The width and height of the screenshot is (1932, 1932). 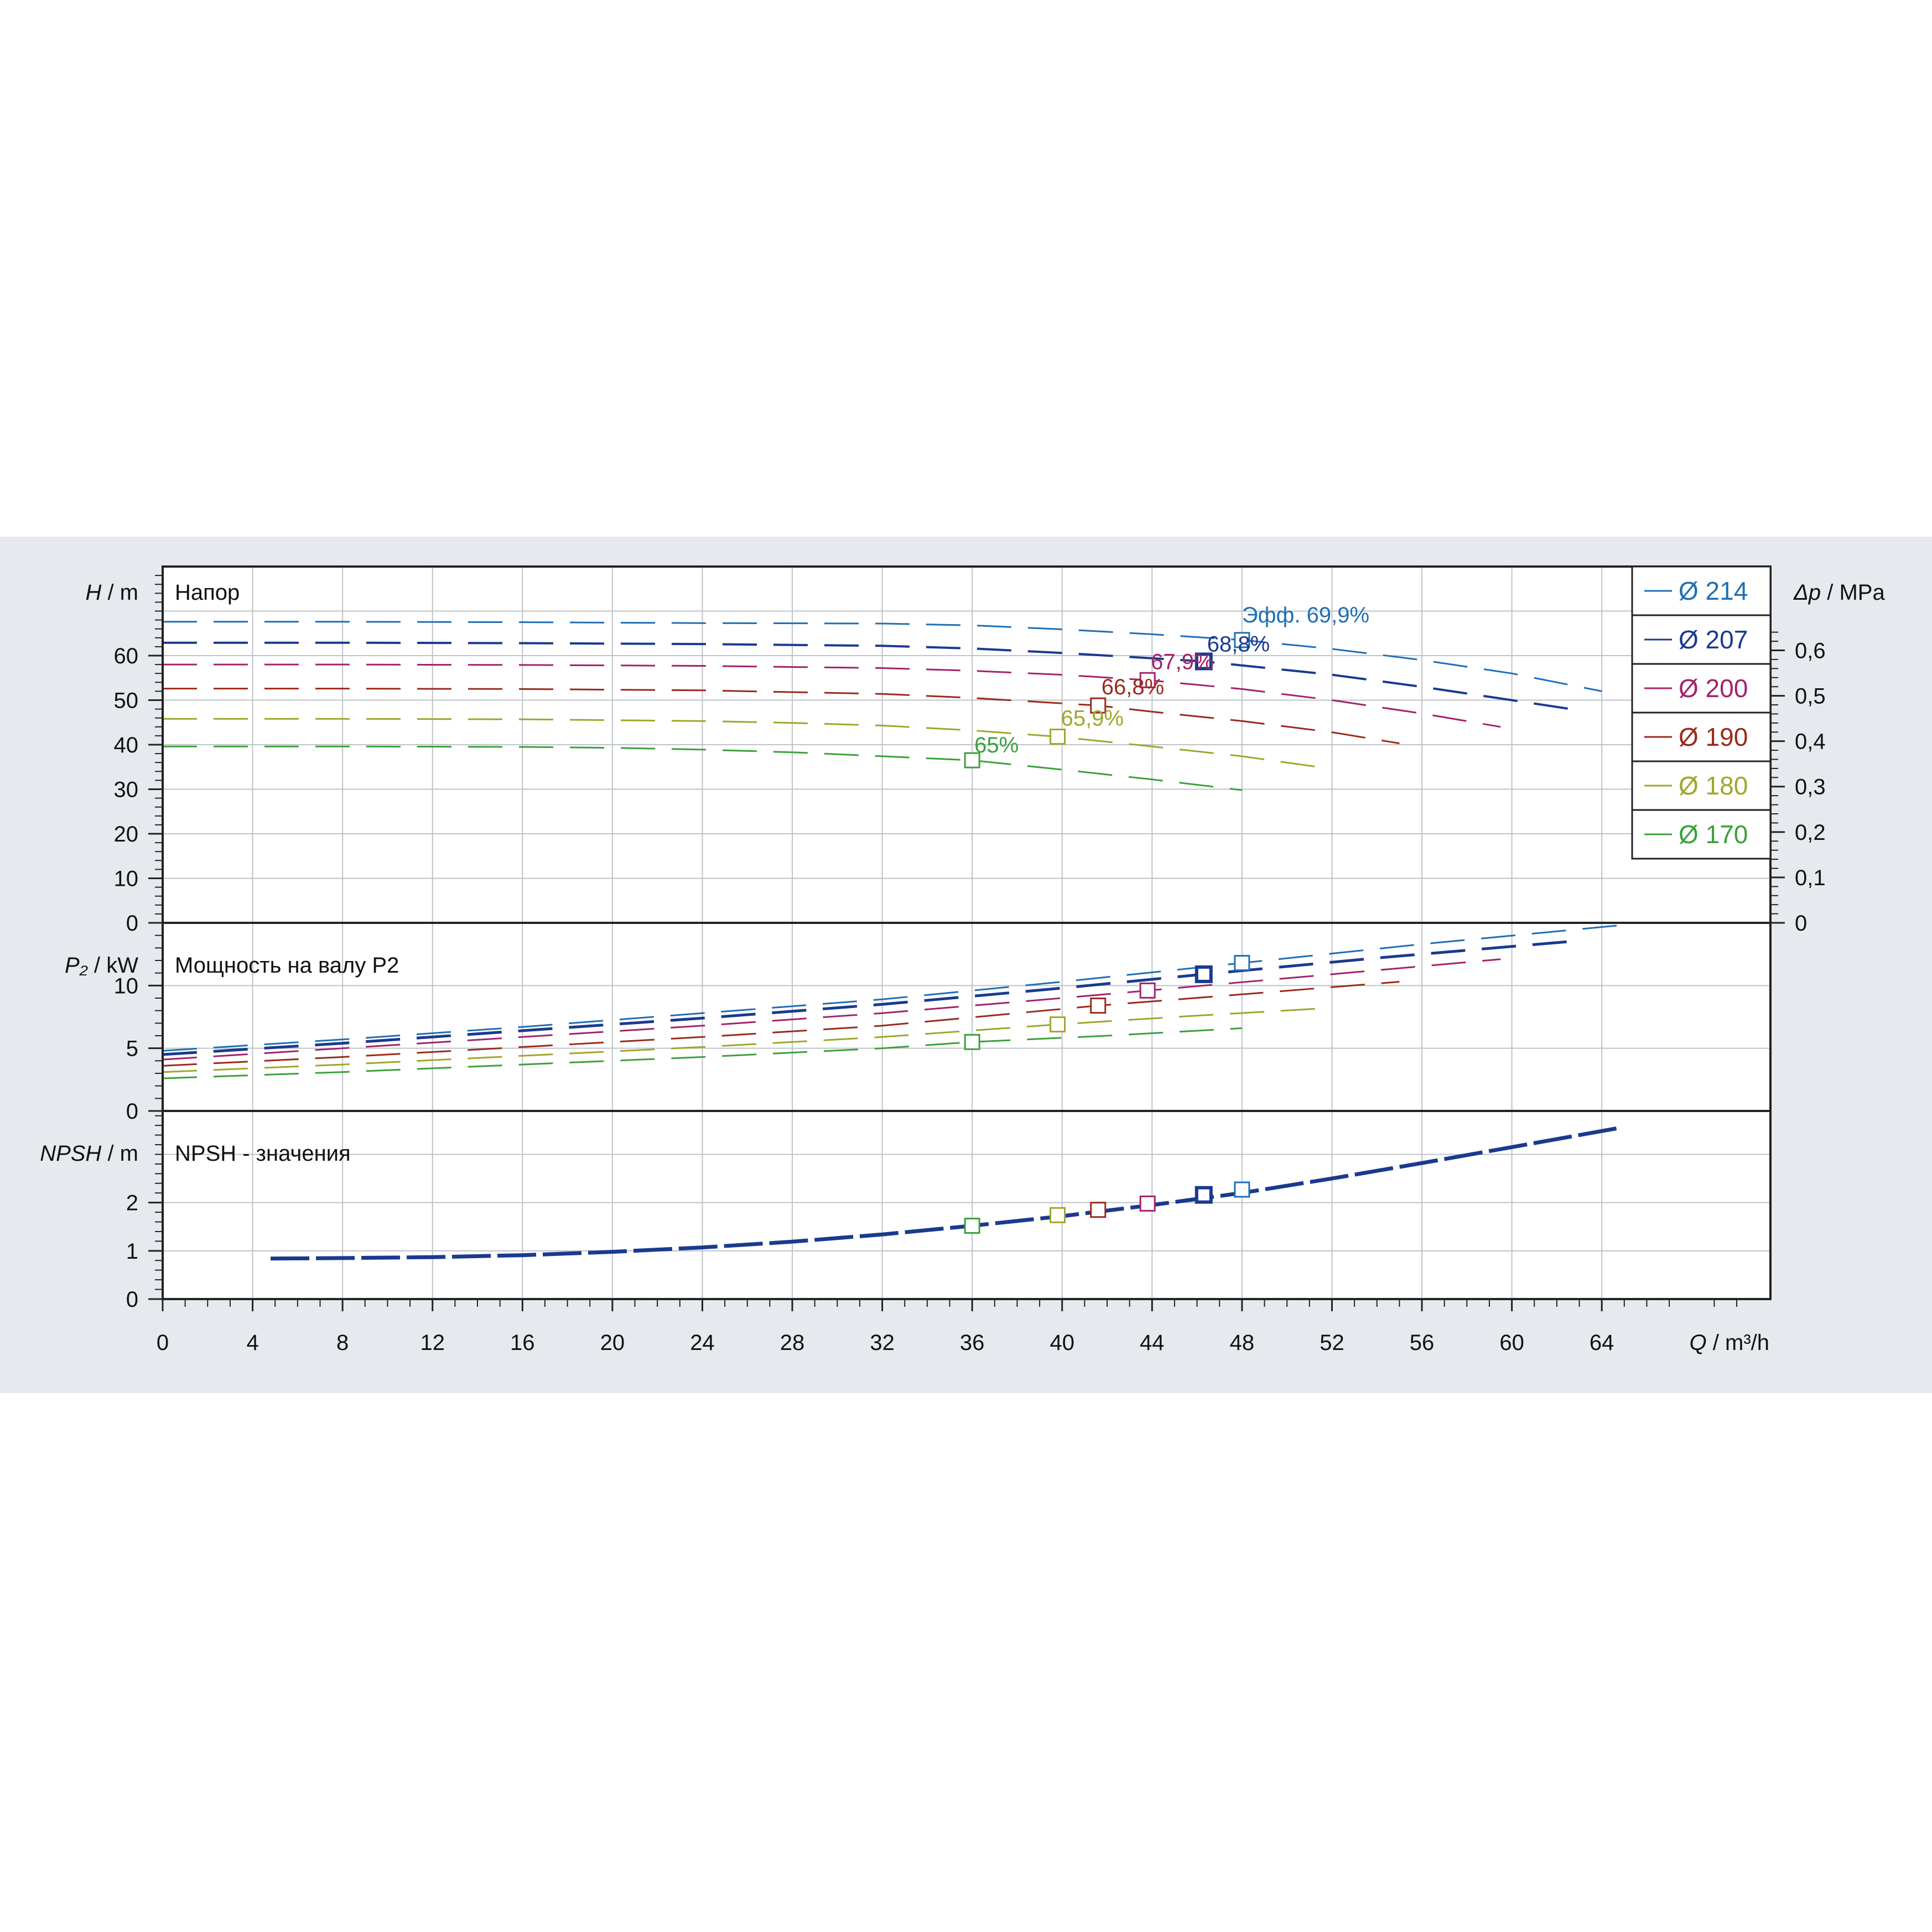 What do you see at coordinates (1203, 1195) in the screenshot?
I see `npsh-bep-marker-Ø 207` at bounding box center [1203, 1195].